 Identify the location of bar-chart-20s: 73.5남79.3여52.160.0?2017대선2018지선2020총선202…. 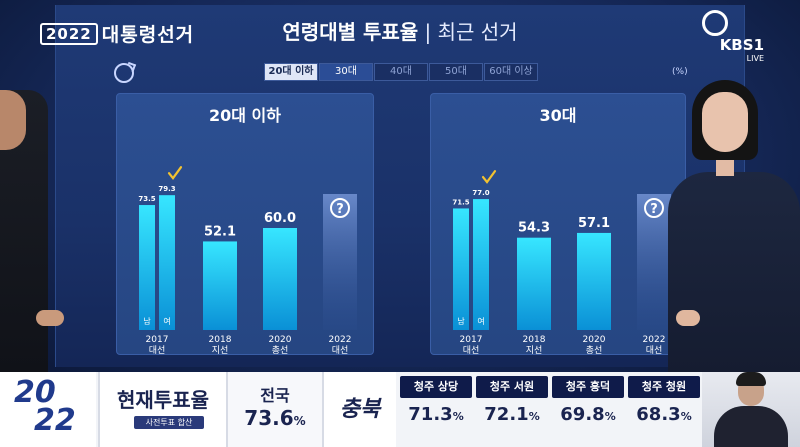
(247, 261).